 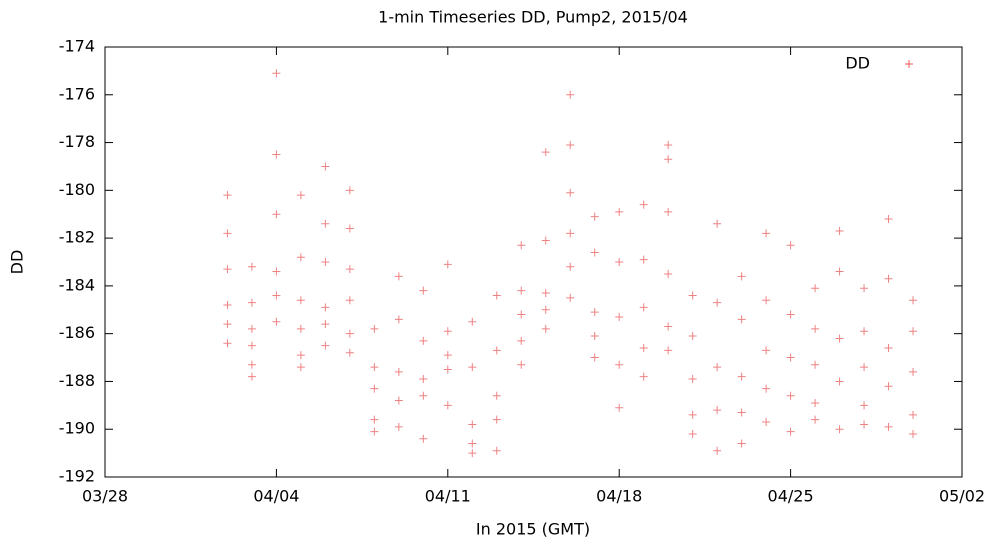 I want to click on chart-title: 1-min Timeseries DD, Pump2, 2015/04, so click(x=533, y=17).